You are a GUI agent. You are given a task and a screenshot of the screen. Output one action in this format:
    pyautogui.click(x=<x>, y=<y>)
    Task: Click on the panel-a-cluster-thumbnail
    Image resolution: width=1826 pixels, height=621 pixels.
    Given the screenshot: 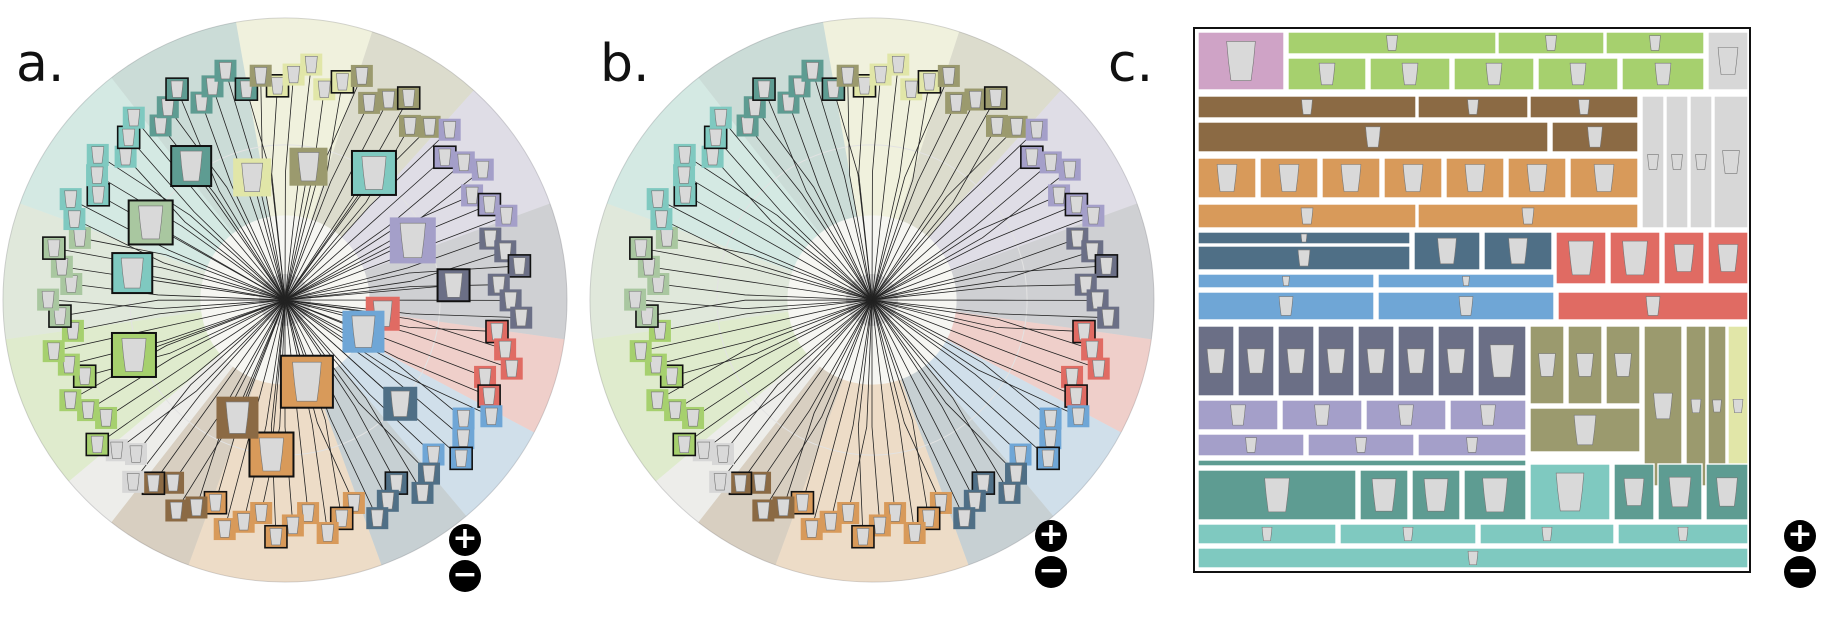 What is the action you would take?
    pyautogui.click(x=306, y=381)
    